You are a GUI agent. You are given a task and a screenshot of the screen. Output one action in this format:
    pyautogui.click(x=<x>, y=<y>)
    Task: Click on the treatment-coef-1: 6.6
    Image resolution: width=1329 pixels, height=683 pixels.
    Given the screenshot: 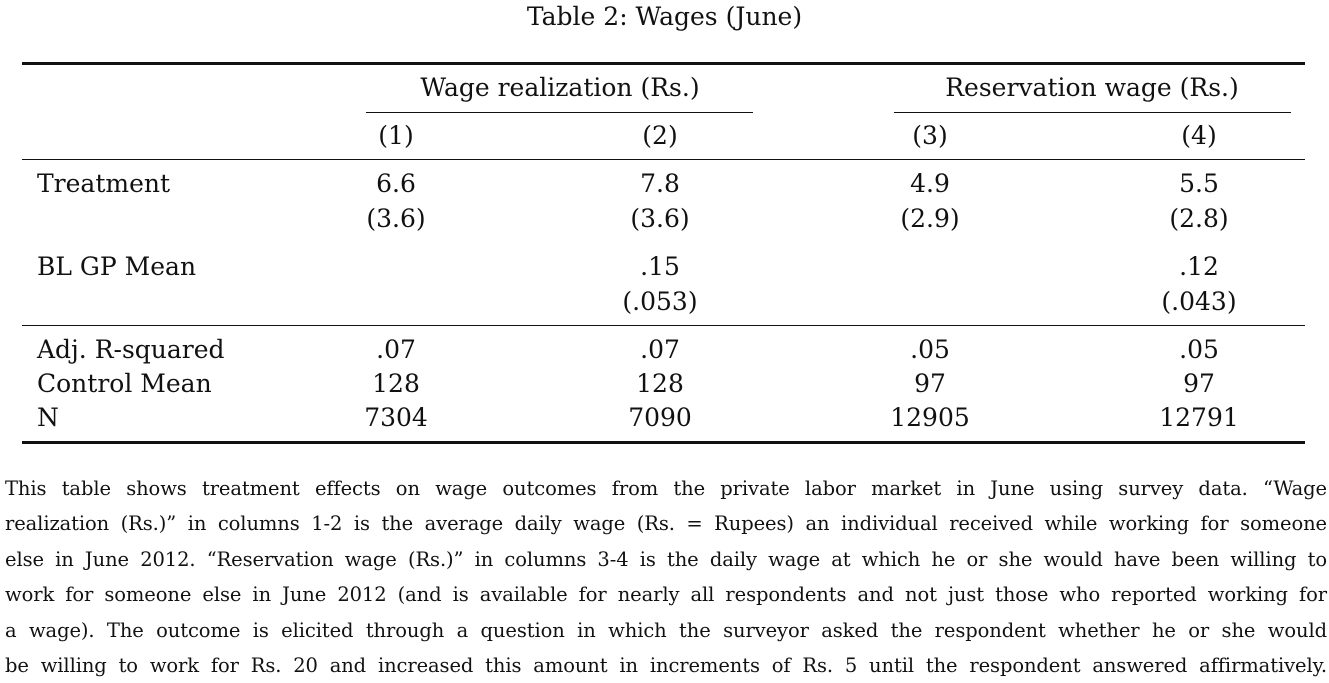 What is the action you would take?
    pyautogui.click(x=396, y=183)
    